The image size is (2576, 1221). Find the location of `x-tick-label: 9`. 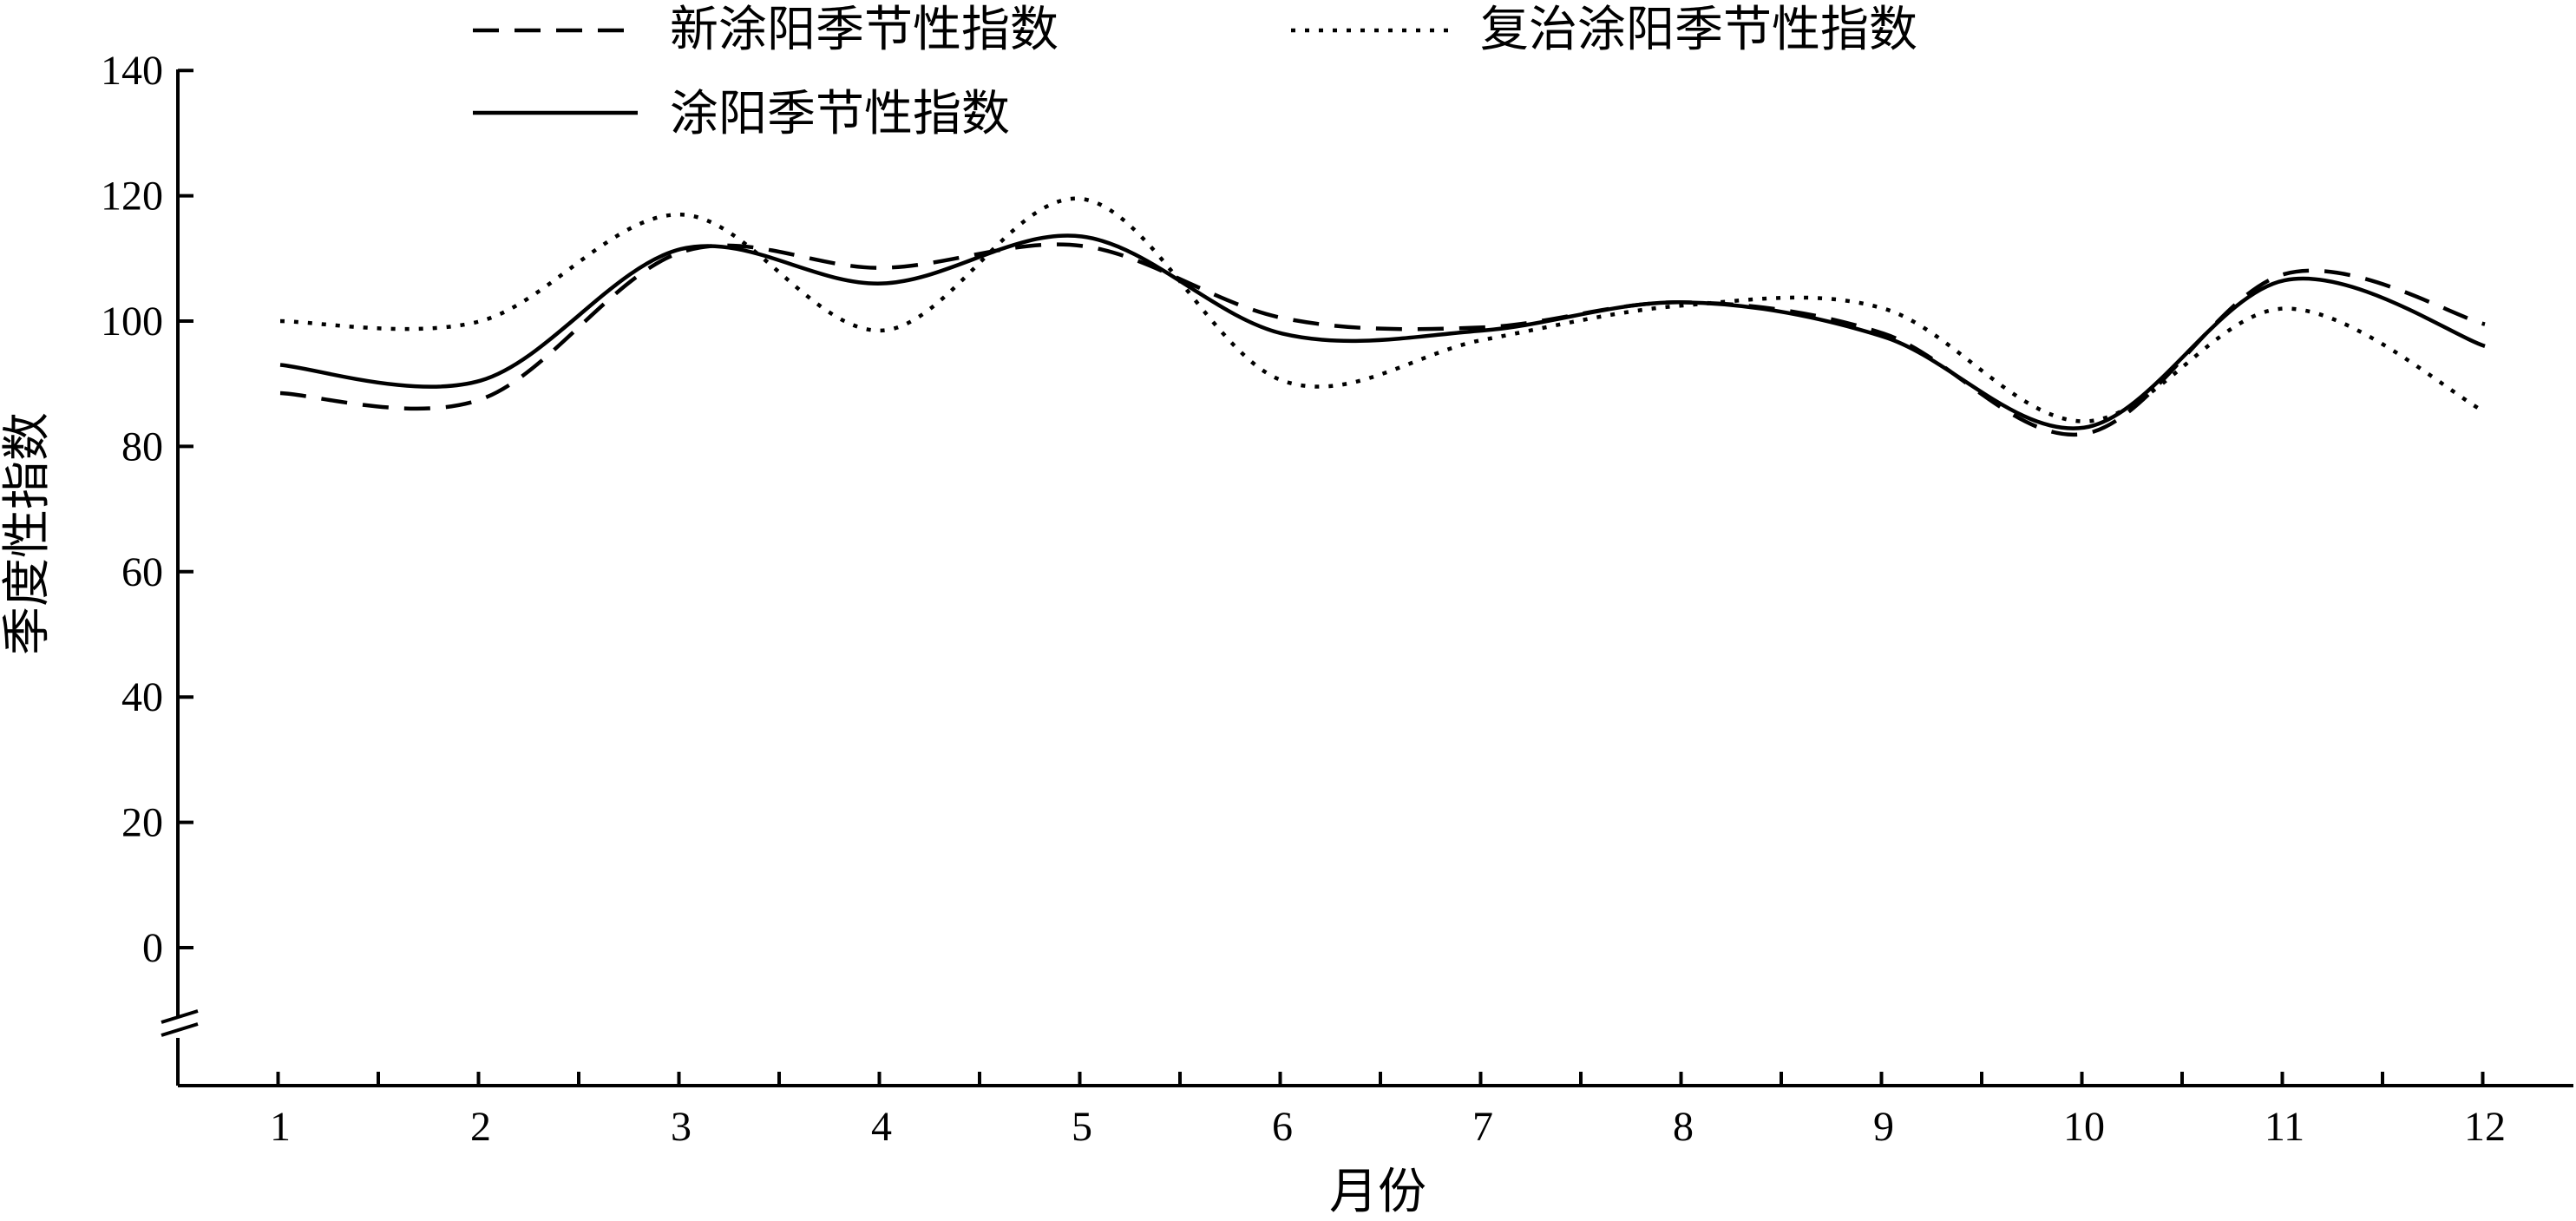

x-tick-label: 9 is located at coordinates (1883, 1127).